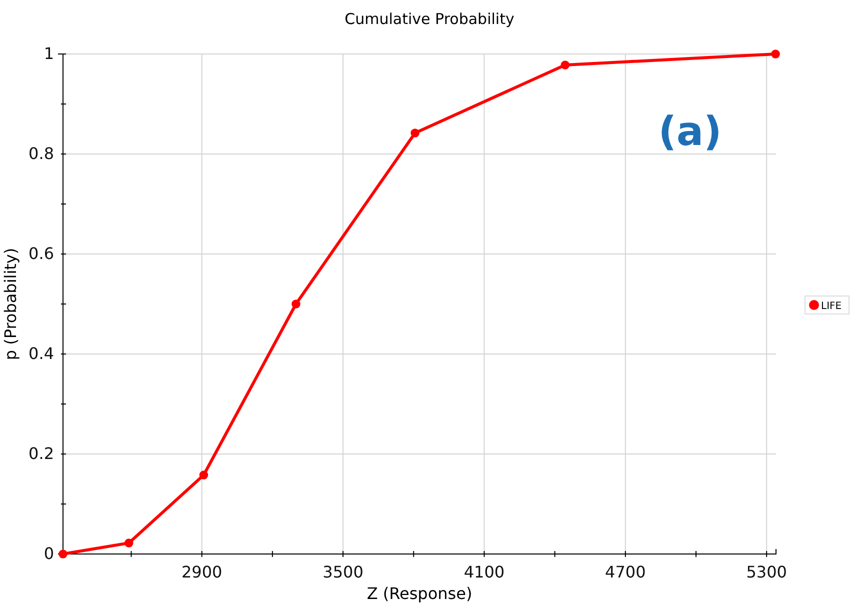  Describe the element at coordinates (201, 572) in the screenshot. I see `x-tick-label: 2900` at that location.